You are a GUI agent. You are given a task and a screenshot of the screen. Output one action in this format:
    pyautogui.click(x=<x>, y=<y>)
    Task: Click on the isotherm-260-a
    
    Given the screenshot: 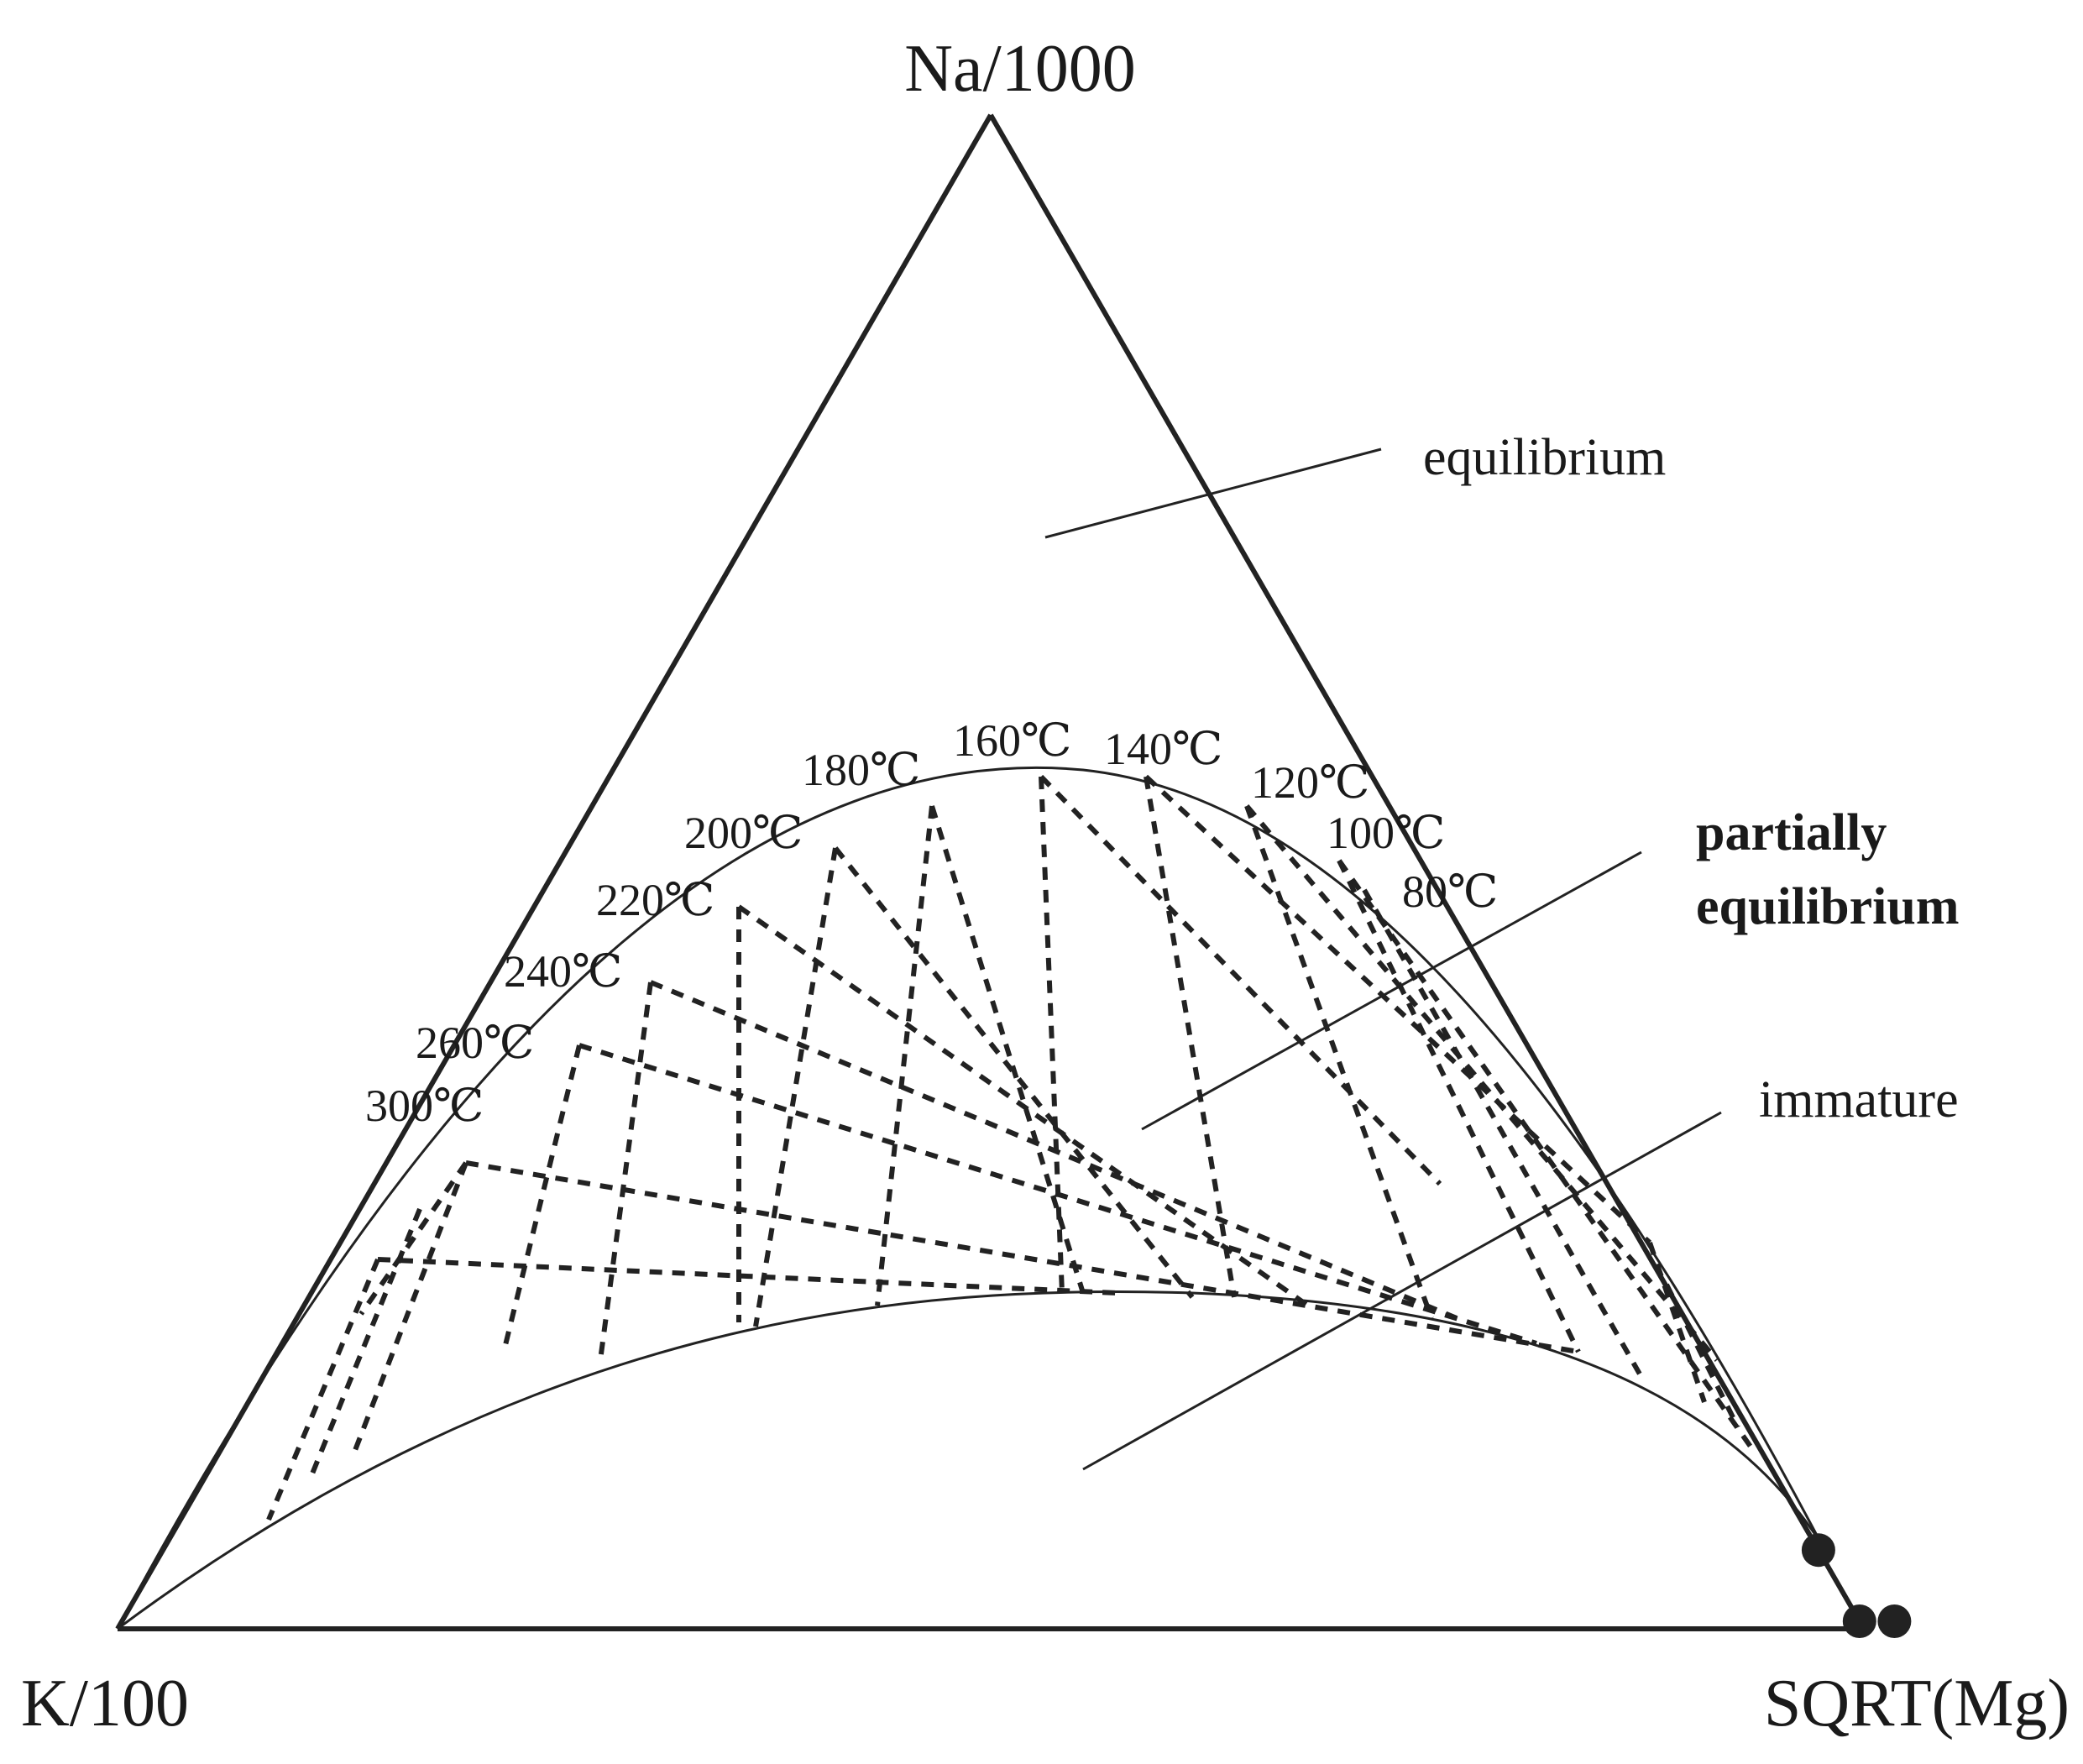 What is the action you would take?
    pyautogui.click(x=541, y=1198)
    